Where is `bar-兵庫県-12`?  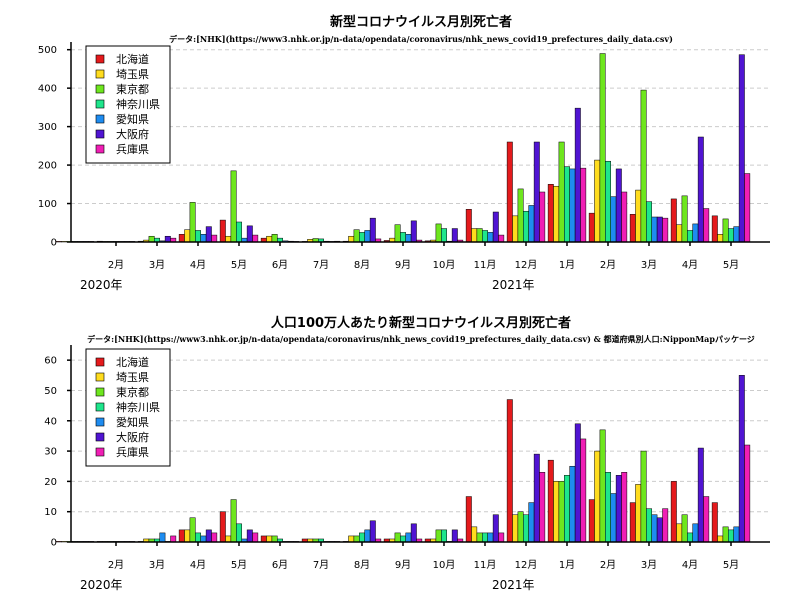 bar-兵庫県-12 is located at coordinates (542, 507).